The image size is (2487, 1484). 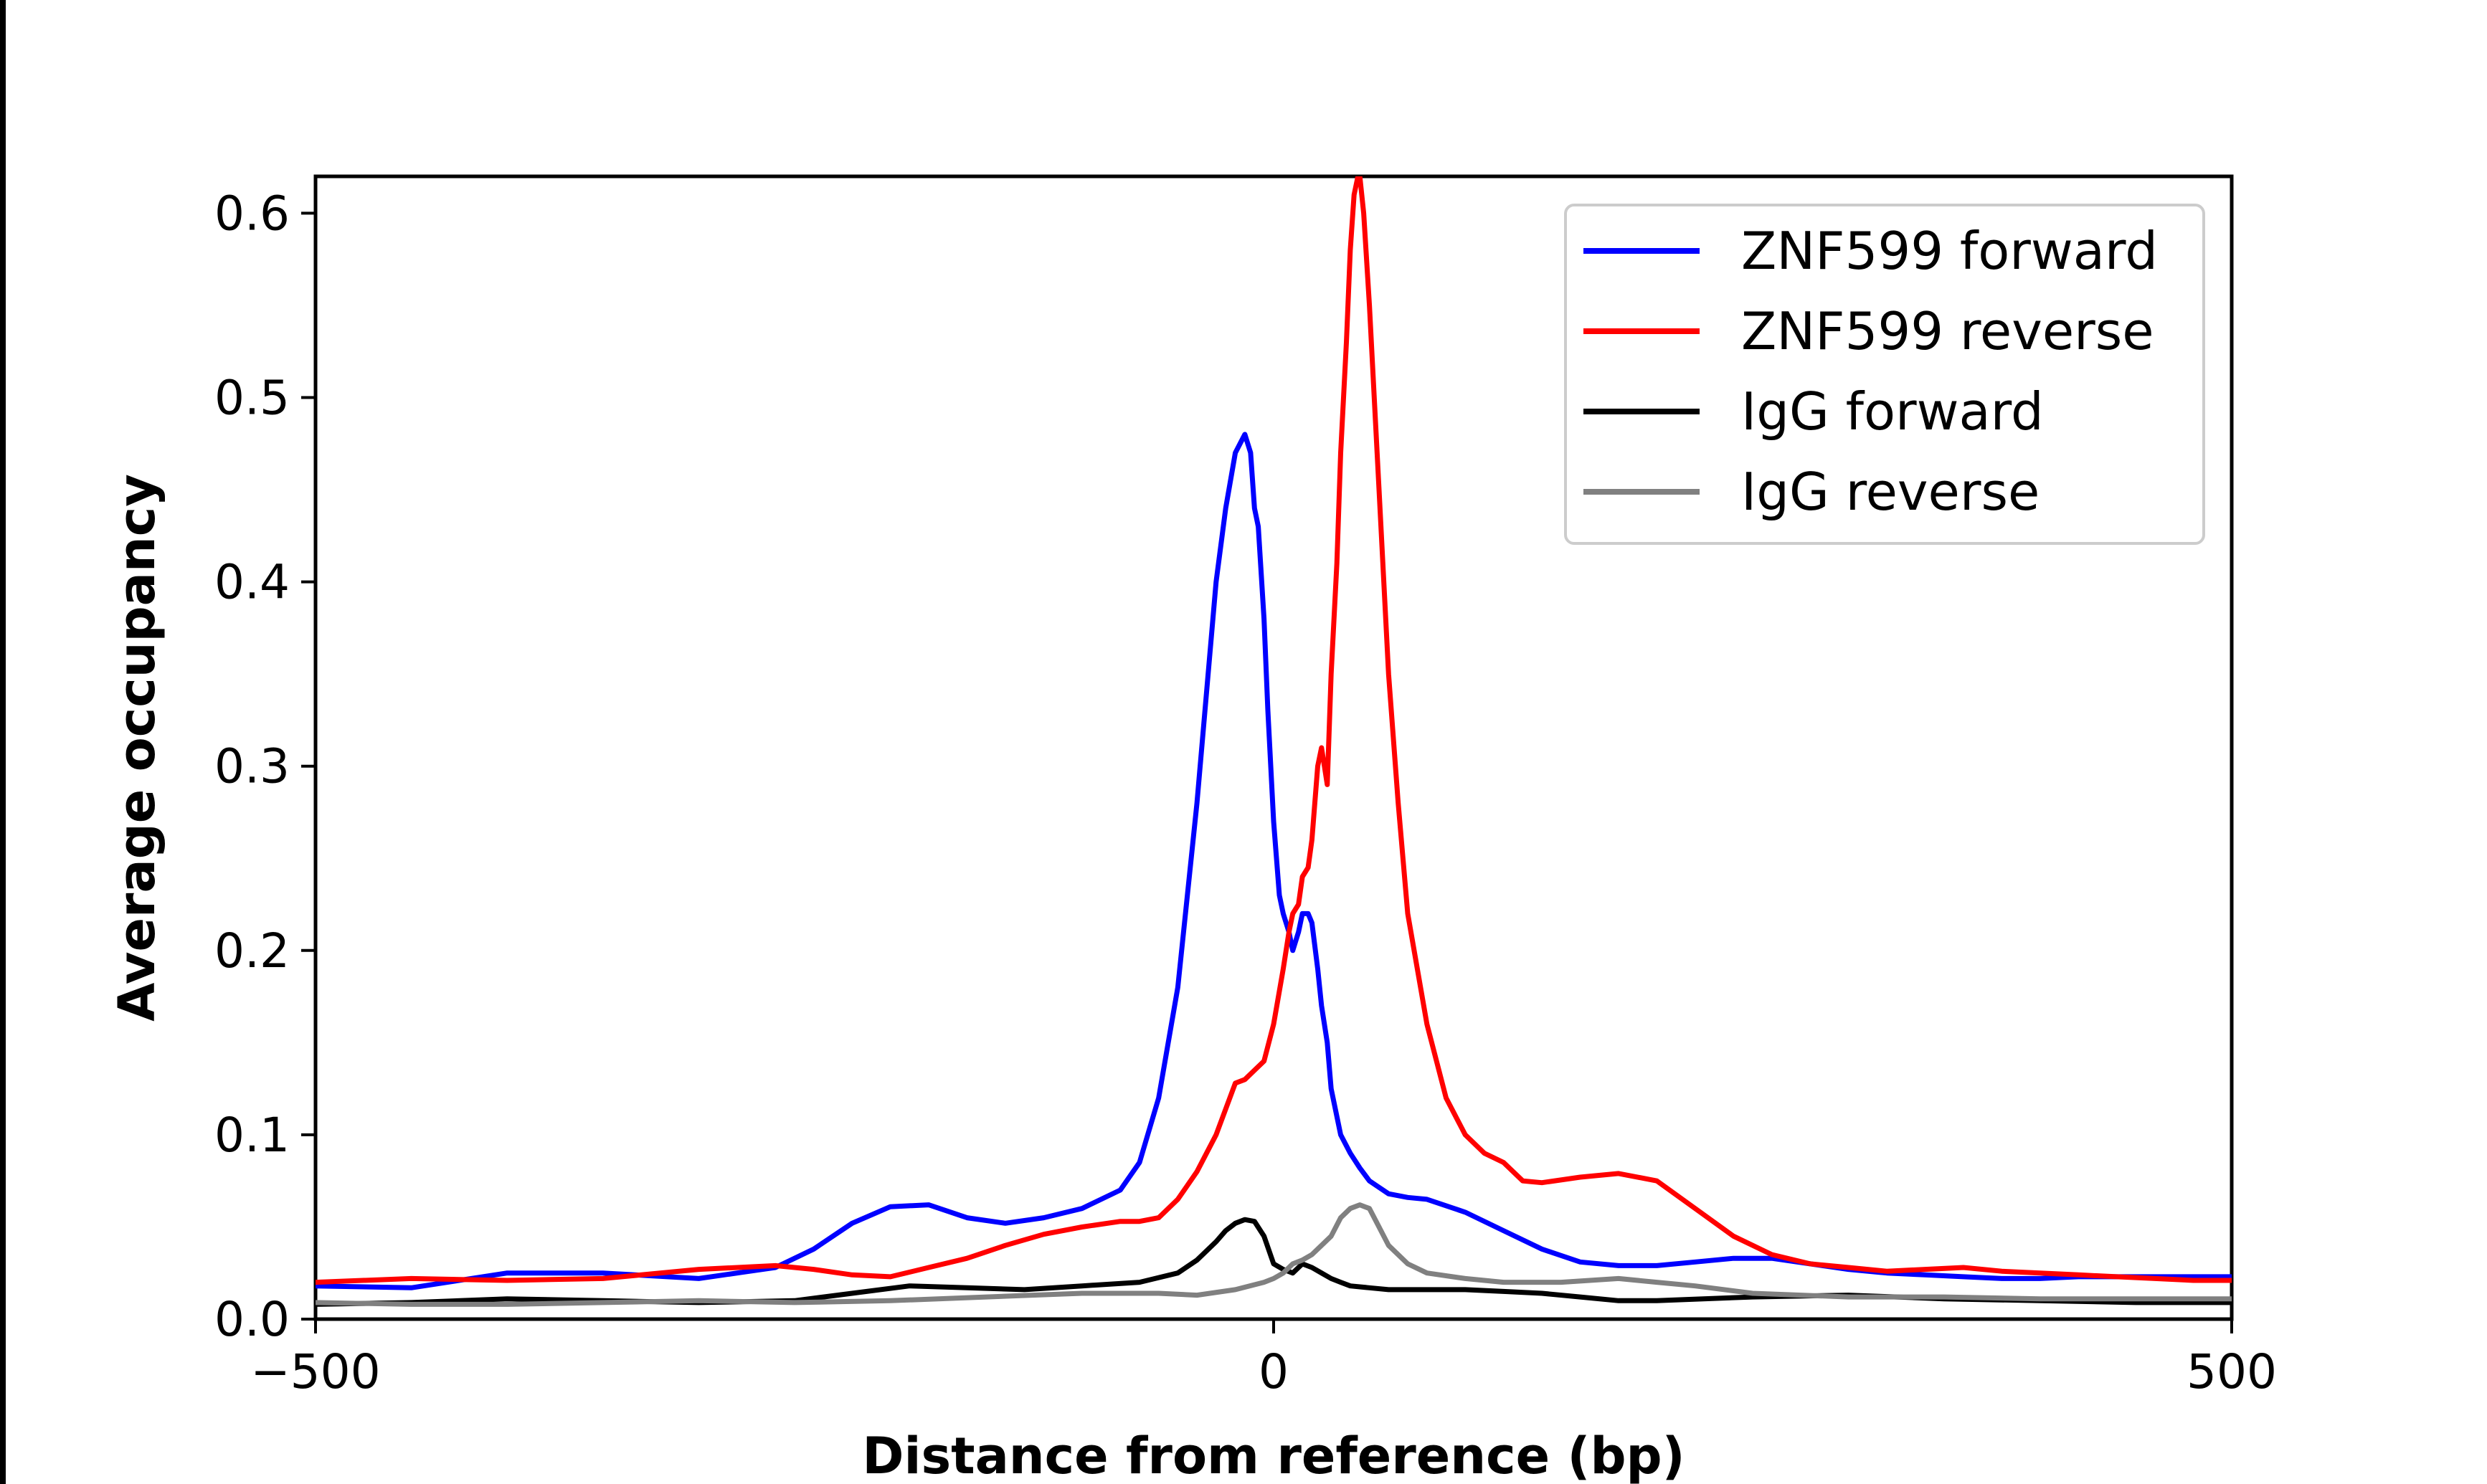 I want to click on legend-box, so click(x=1885, y=375).